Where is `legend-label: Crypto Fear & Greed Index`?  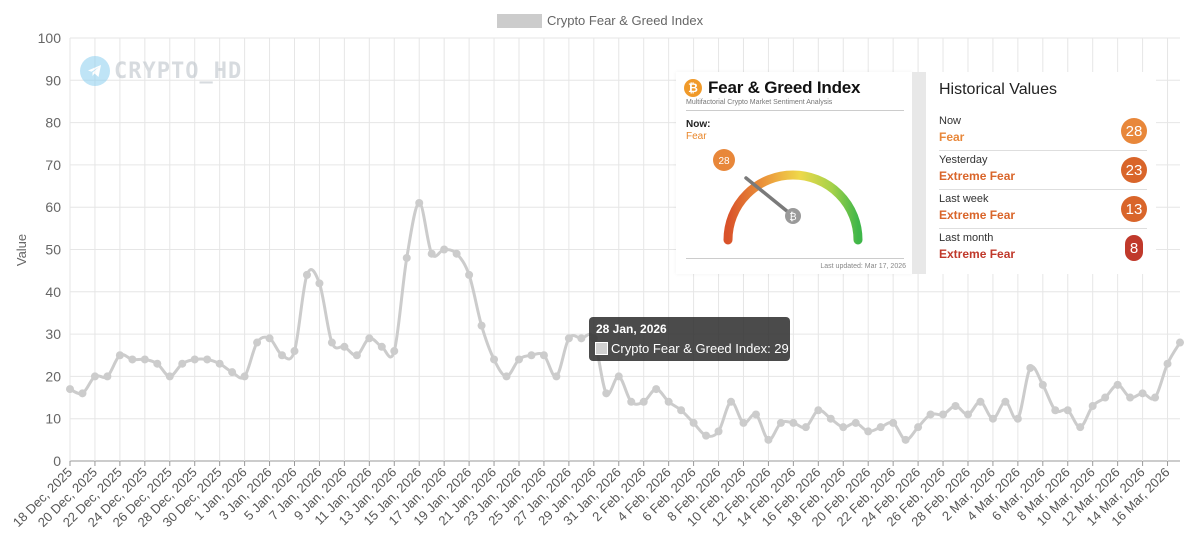
legend-label: Crypto Fear & Greed Index is located at coordinates (625, 20).